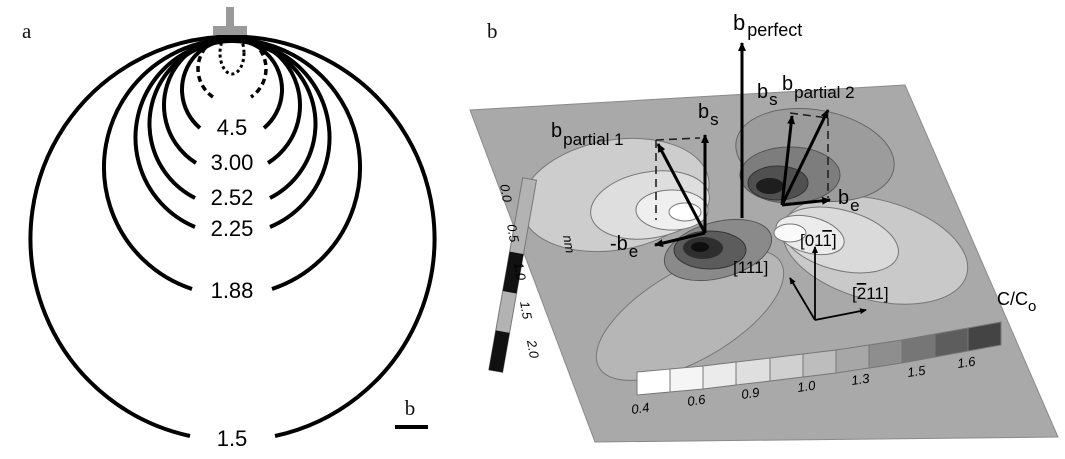 This screenshot has width=1065, height=459. I want to click on neg-b-e-arrow, so click(680, 239).